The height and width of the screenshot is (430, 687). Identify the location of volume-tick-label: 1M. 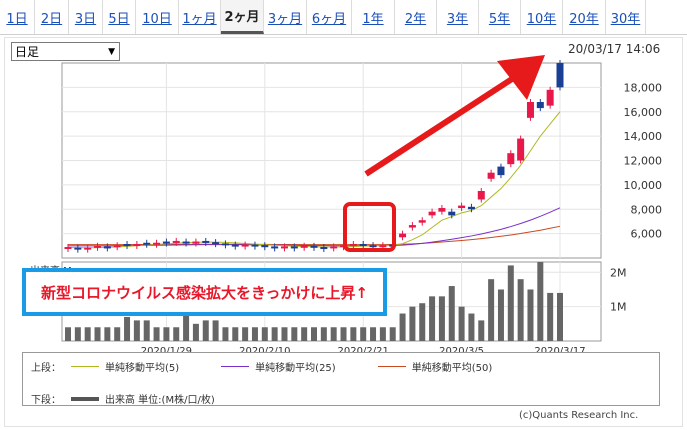
(618, 307).